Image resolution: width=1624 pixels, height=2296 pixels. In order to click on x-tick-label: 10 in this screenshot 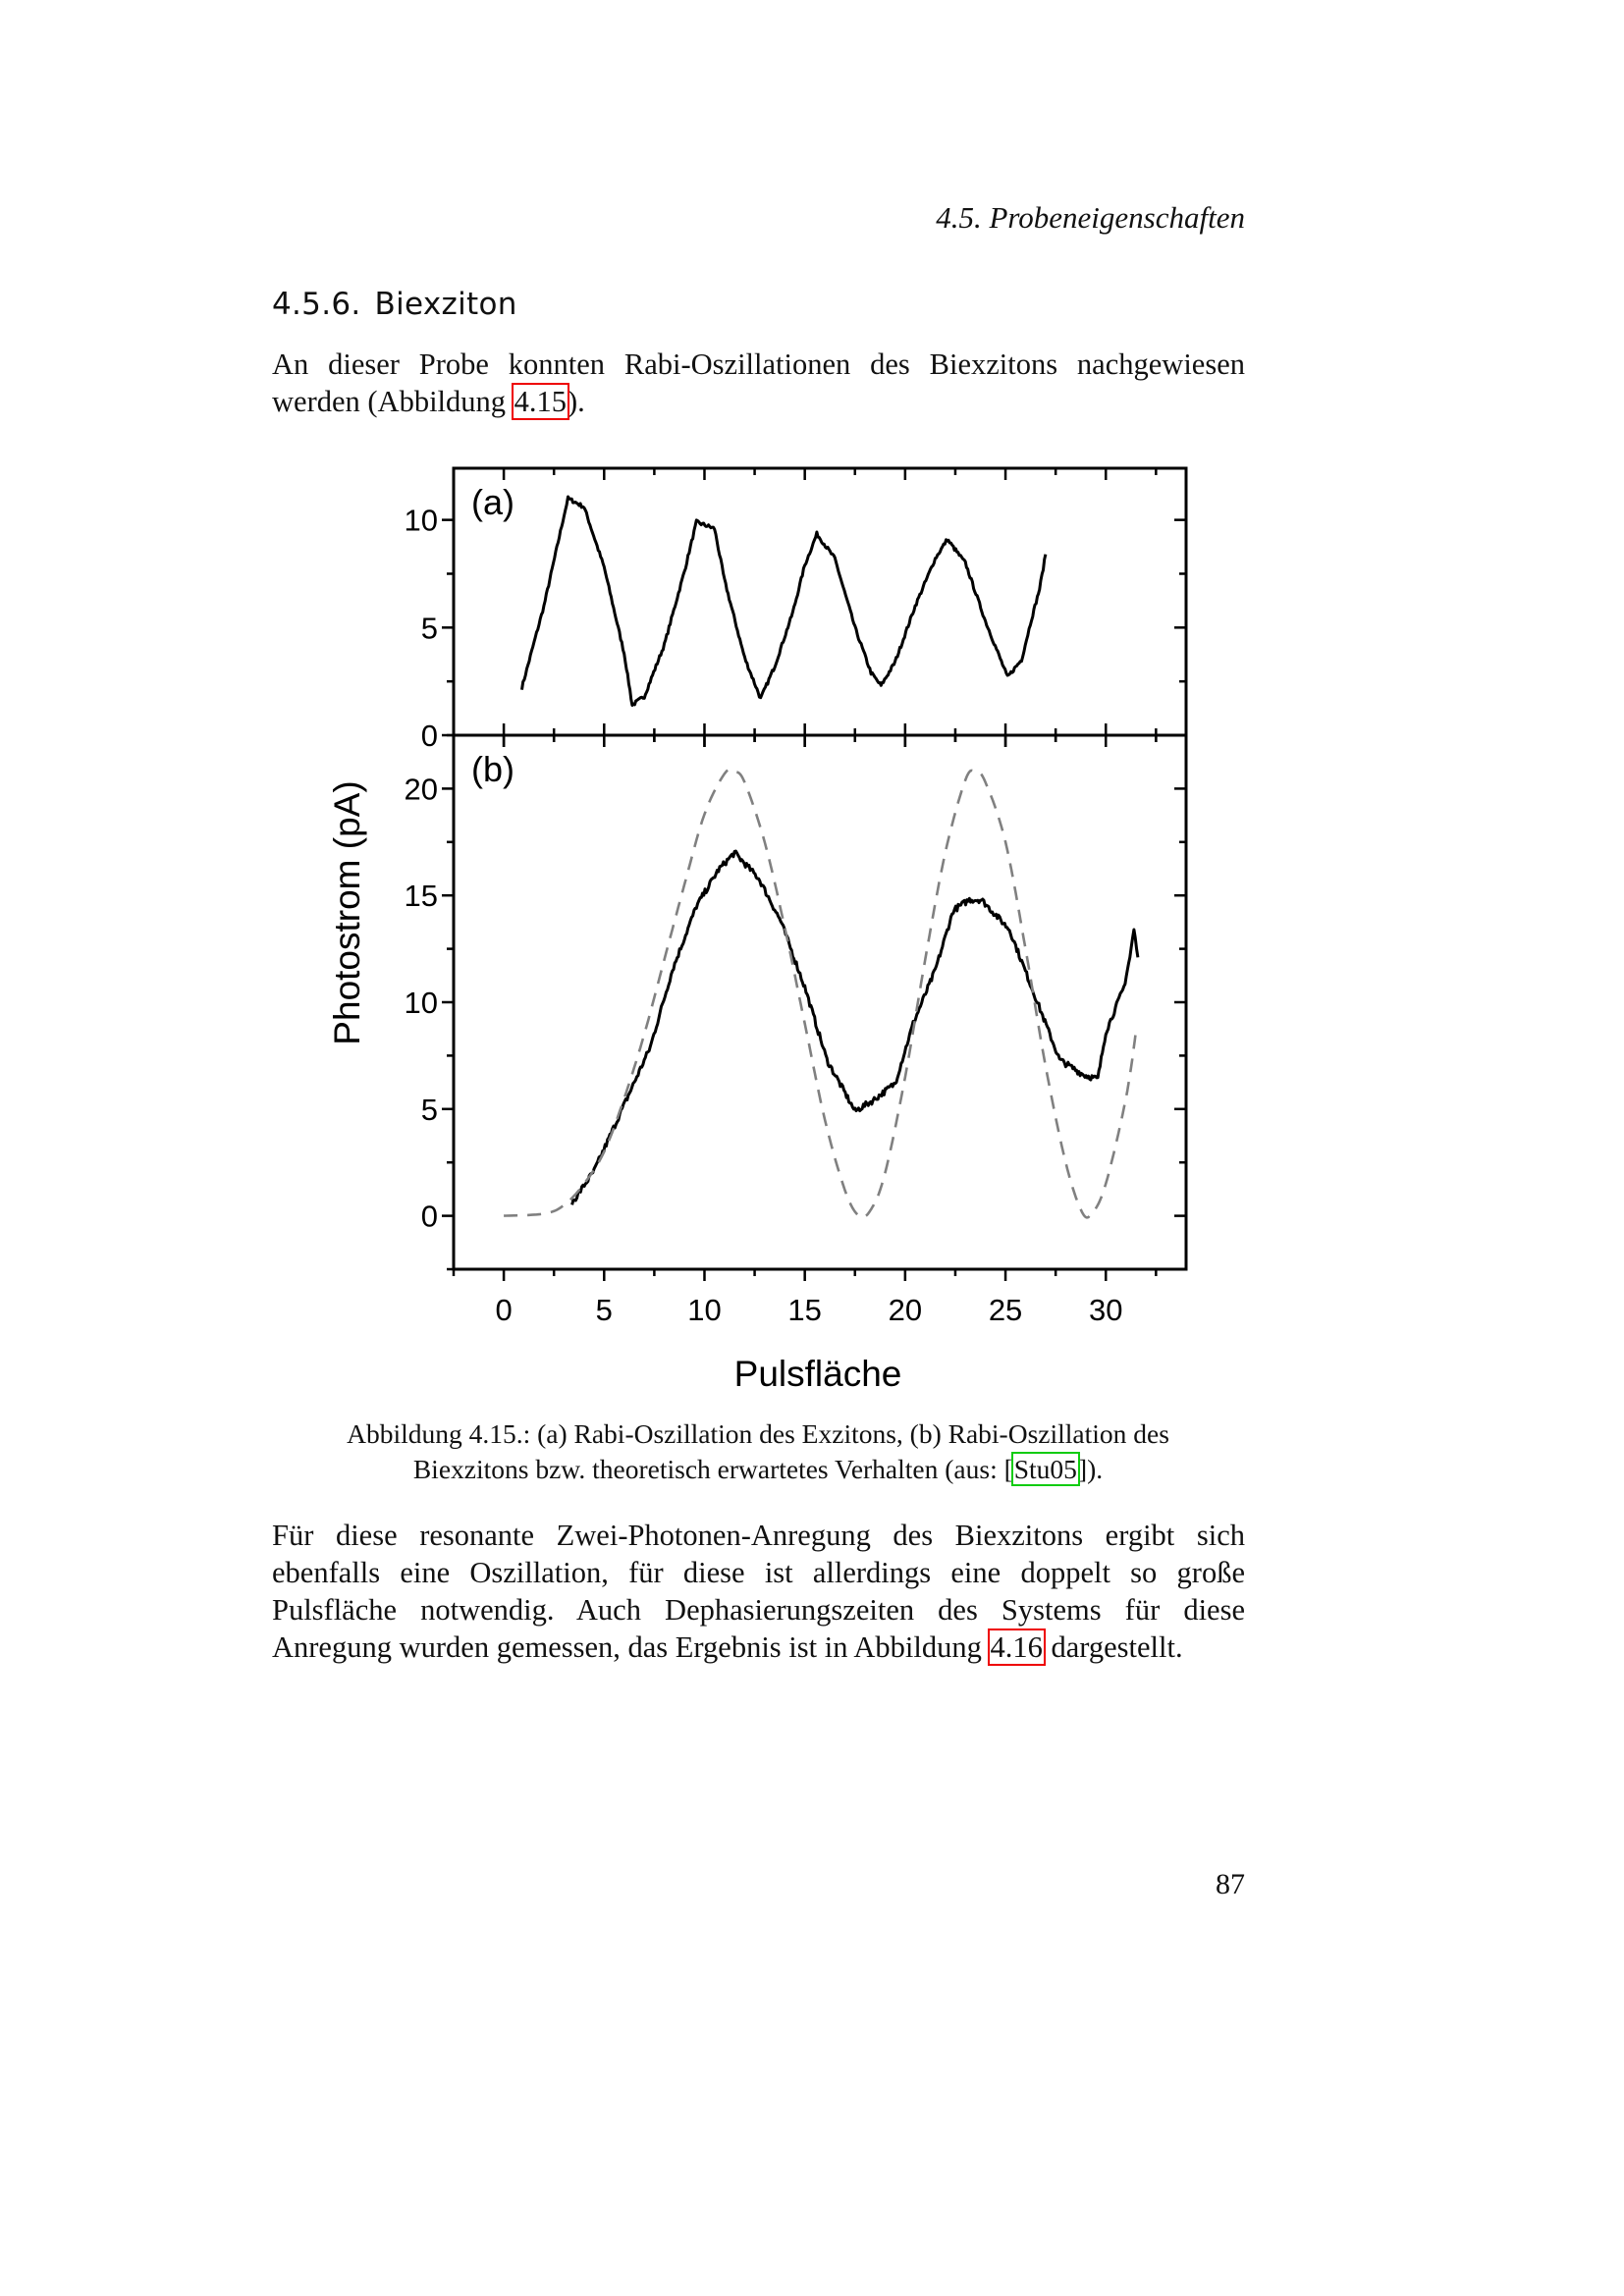, I will do `click(704, 1310)`.